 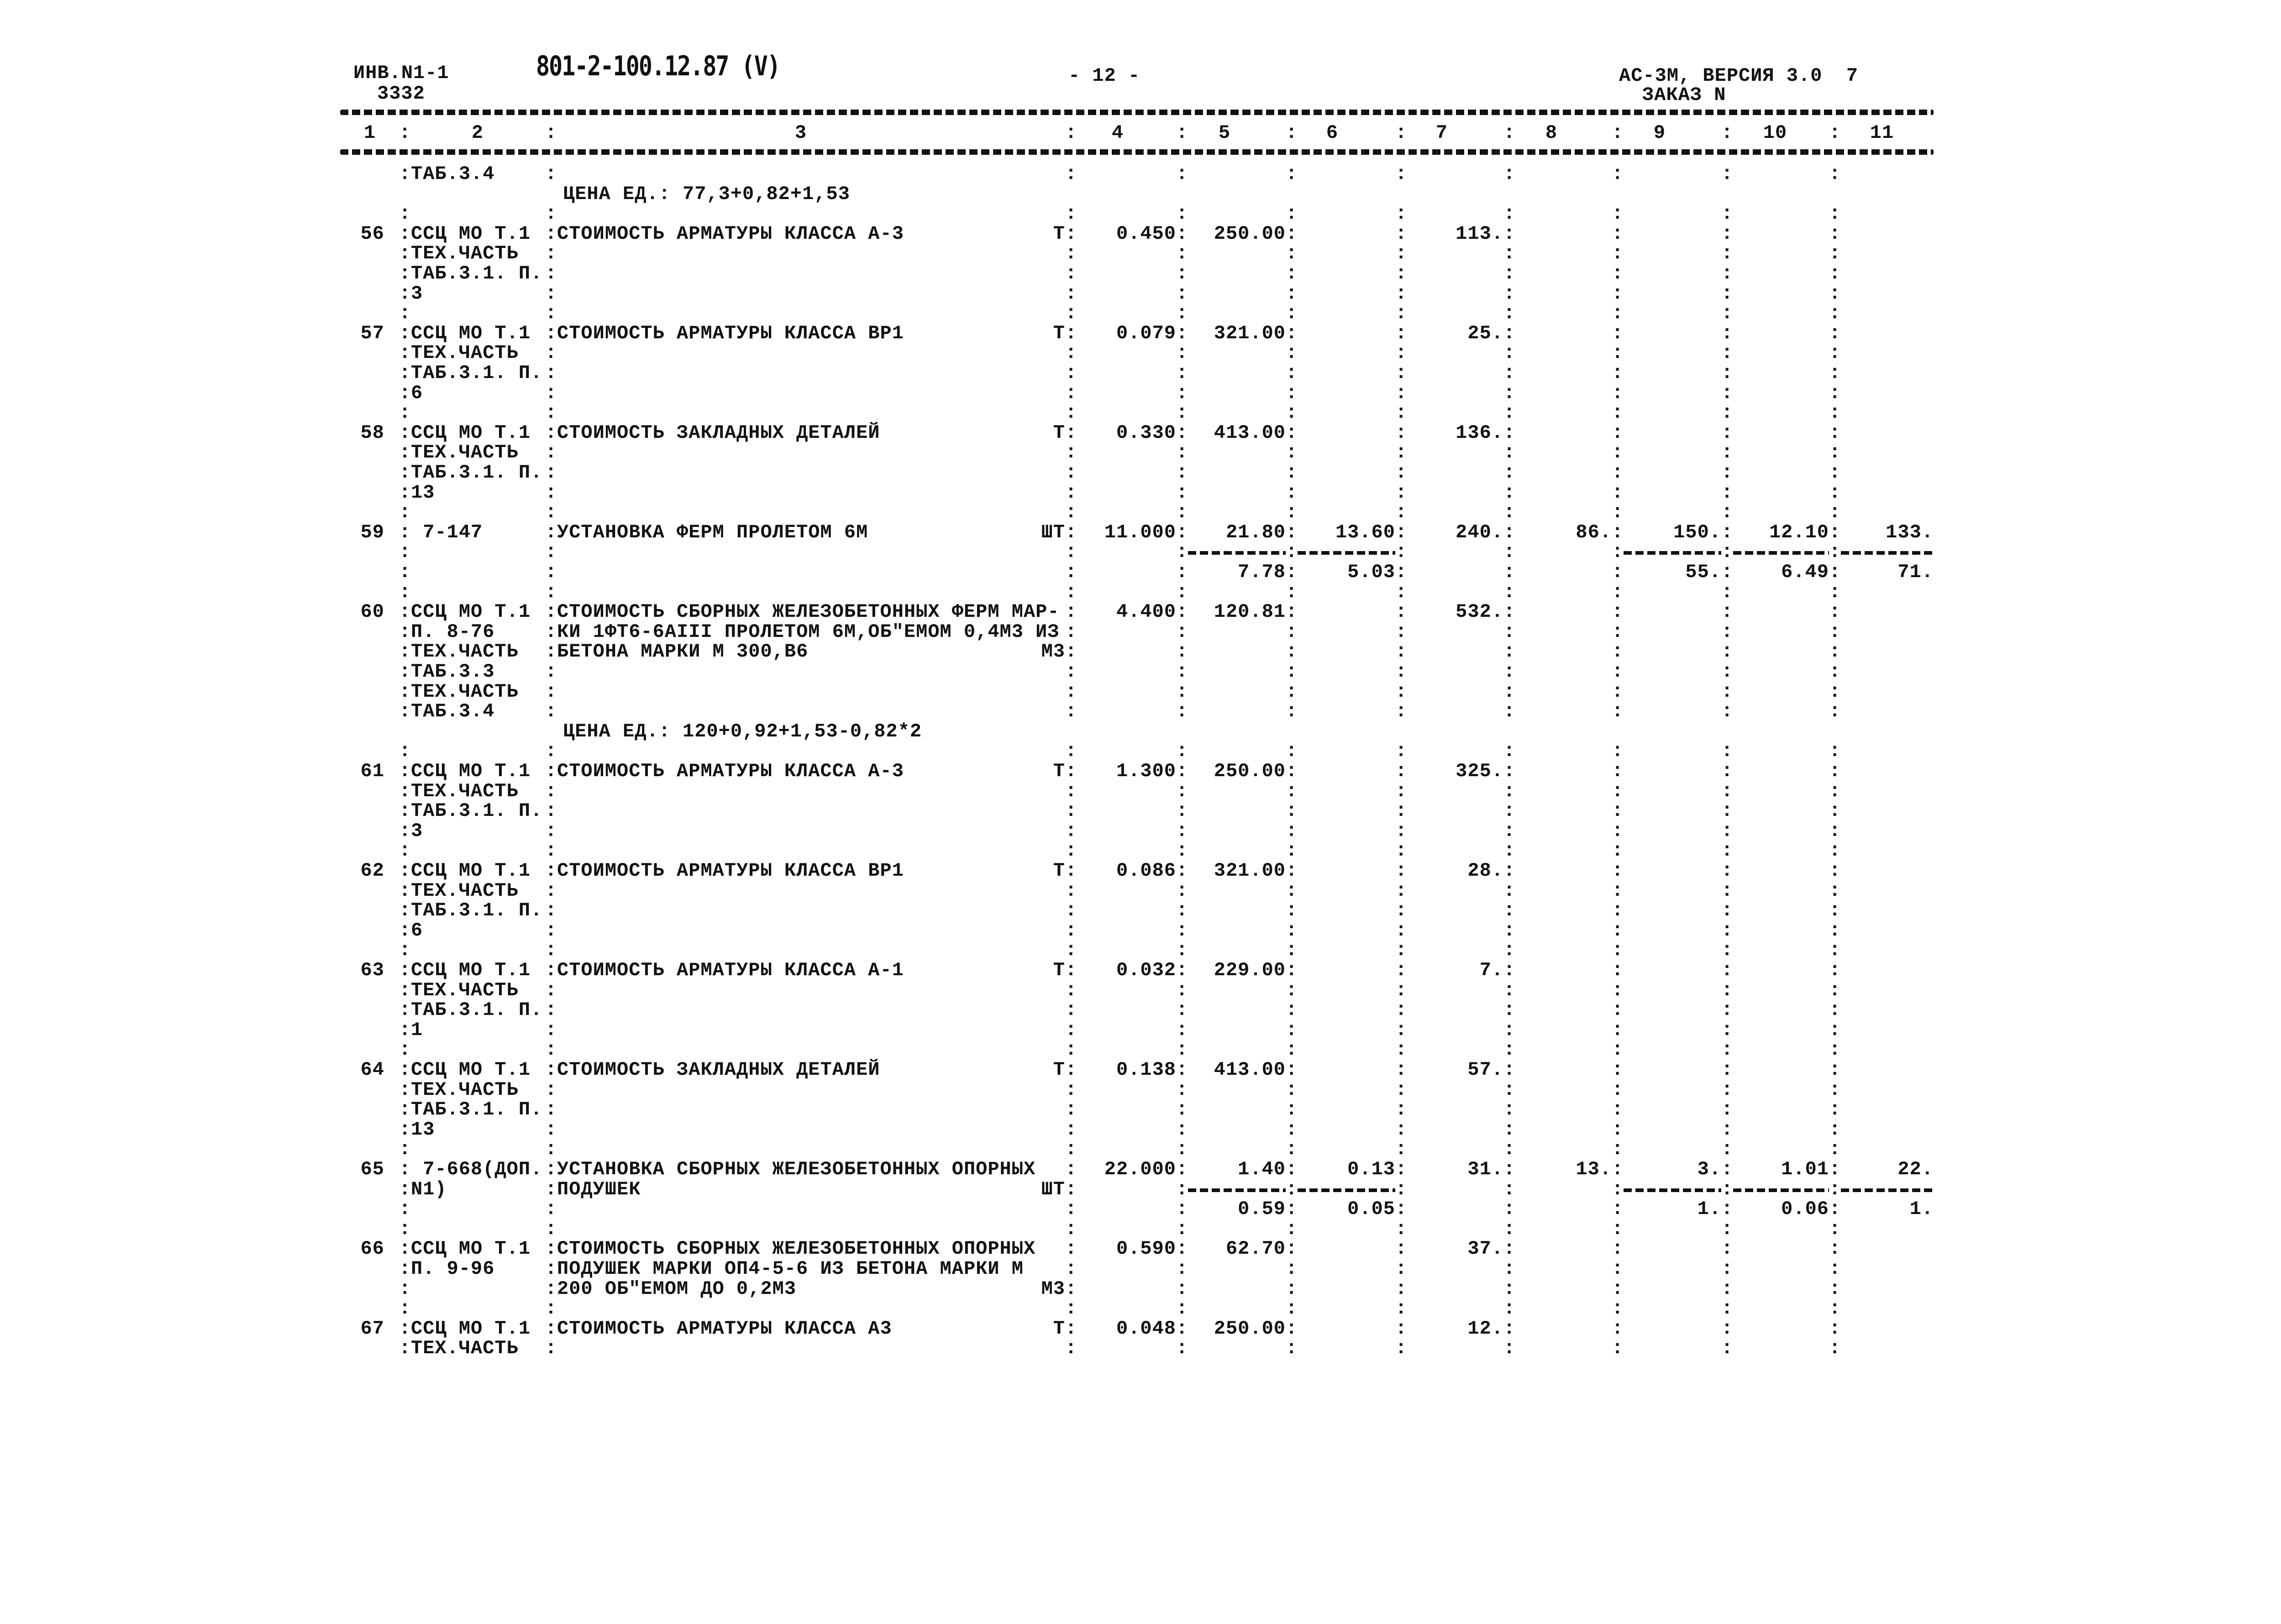 I want to click on work-description: СТОИМОСТЬ АРМАТУРЫ КЛАССА А-1, so click(x=731, y=970).